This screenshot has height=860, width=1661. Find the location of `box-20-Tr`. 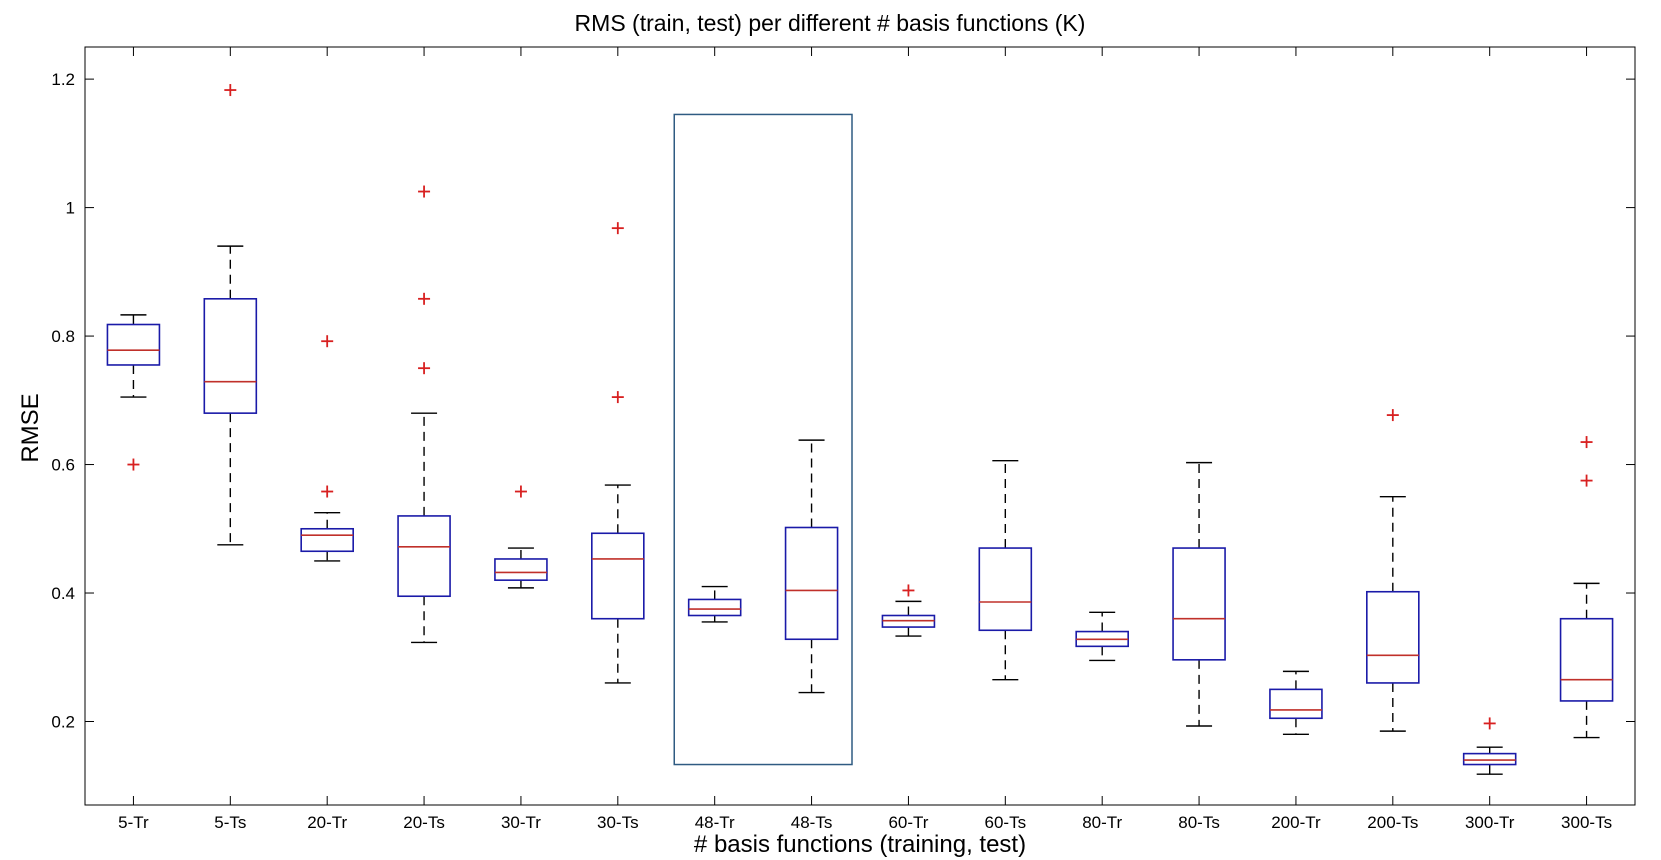

box-20-Tr is located at coordinates (327, 448).